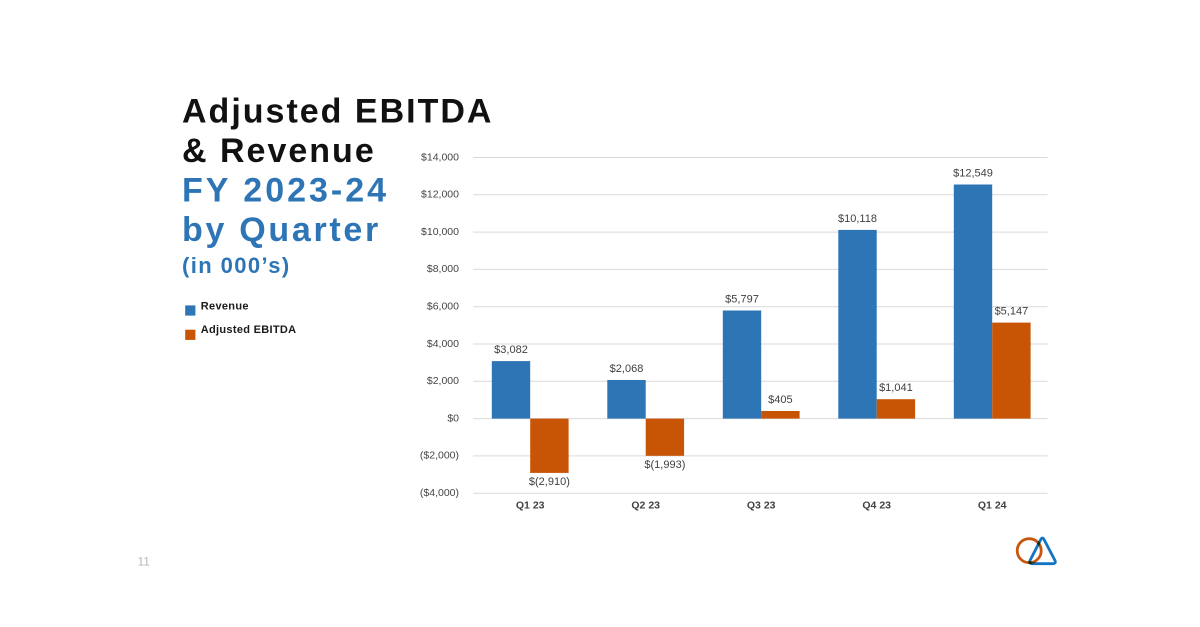 This screenshot has height=627, width=1200. I want to click on svg-text: $2,000, so click(443, 381).